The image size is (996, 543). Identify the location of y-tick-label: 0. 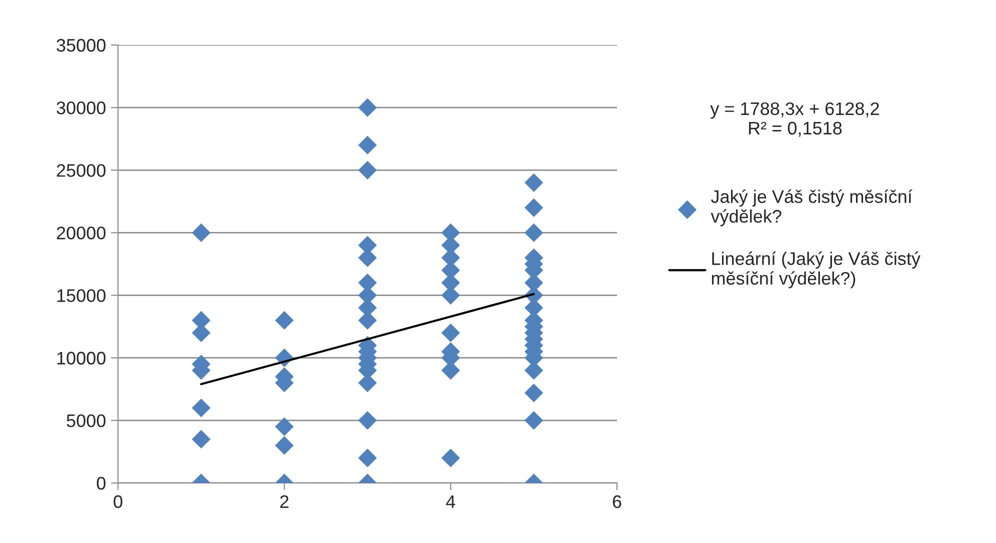
(101, 483).